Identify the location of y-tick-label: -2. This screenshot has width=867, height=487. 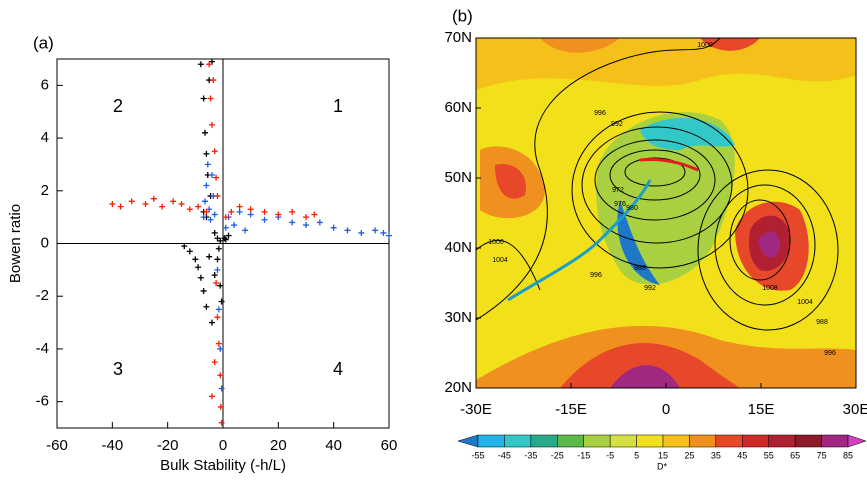
(42, 295).